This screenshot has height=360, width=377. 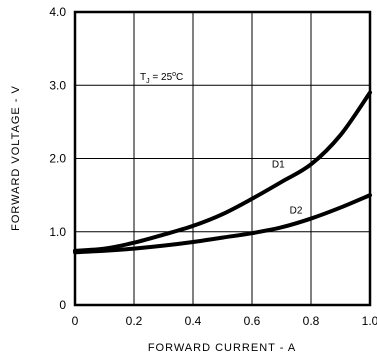 What do you see at coordinates (296, 210) in the screenshot?
I see `series-label-d2: D2` at bounding box center [296, 210].